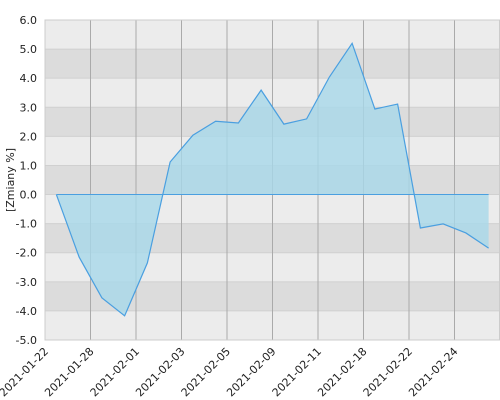  Describe the element at coordinates (29, 165) in the screenshot. I see `y-tick-label: 1.0` at that location.